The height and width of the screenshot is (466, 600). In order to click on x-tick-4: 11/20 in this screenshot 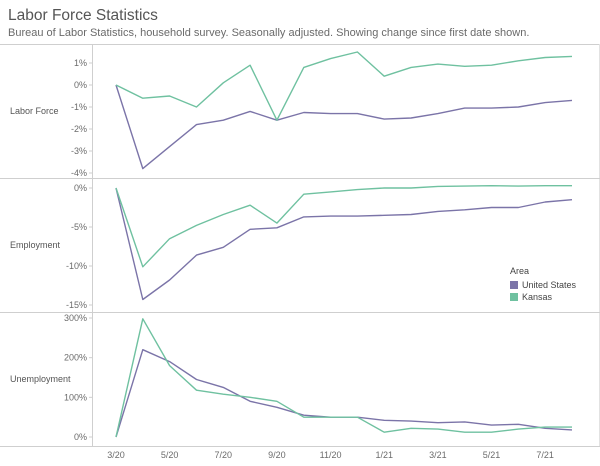, I will do `click(331, 455)`.